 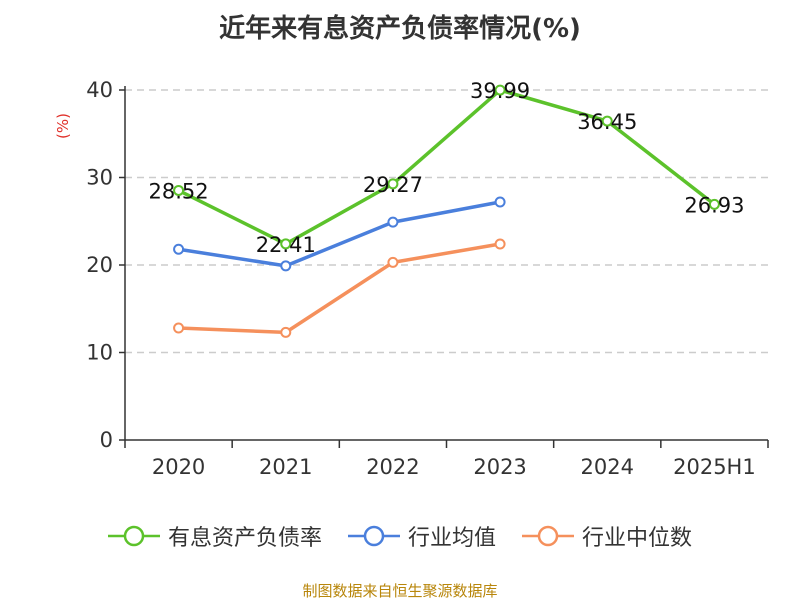 I want to click on y-tick-label: 10, so click(x=99, y=353).